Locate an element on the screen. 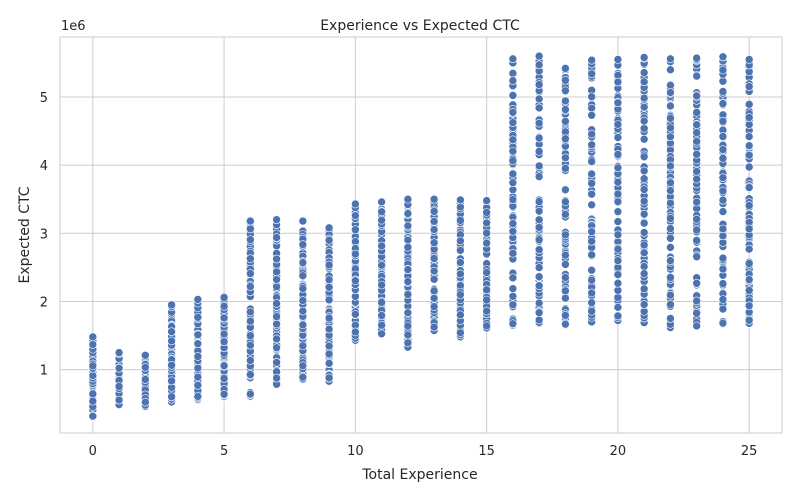 The width and height of the screenshot is (800, 500). y-tick-label: 4 is located at coordinates (44, 166).